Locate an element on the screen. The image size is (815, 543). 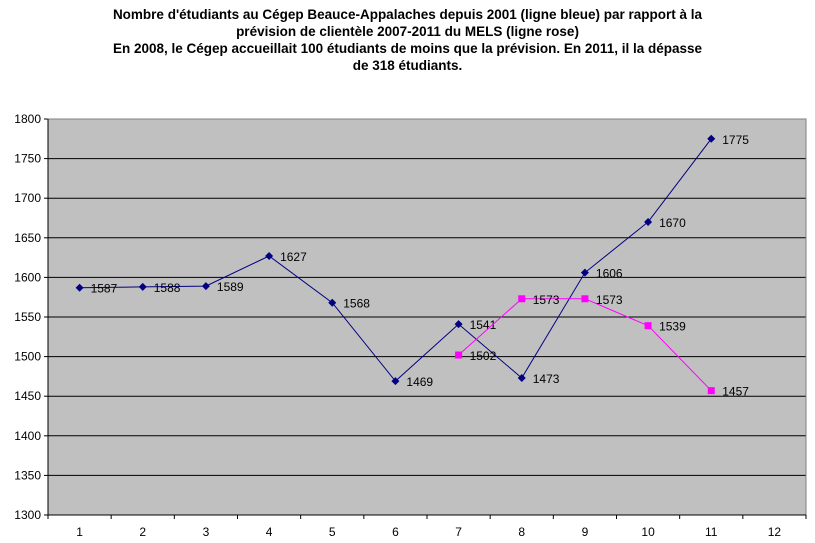
y-tick-label: 1650 is located at coordinates (27, 238).